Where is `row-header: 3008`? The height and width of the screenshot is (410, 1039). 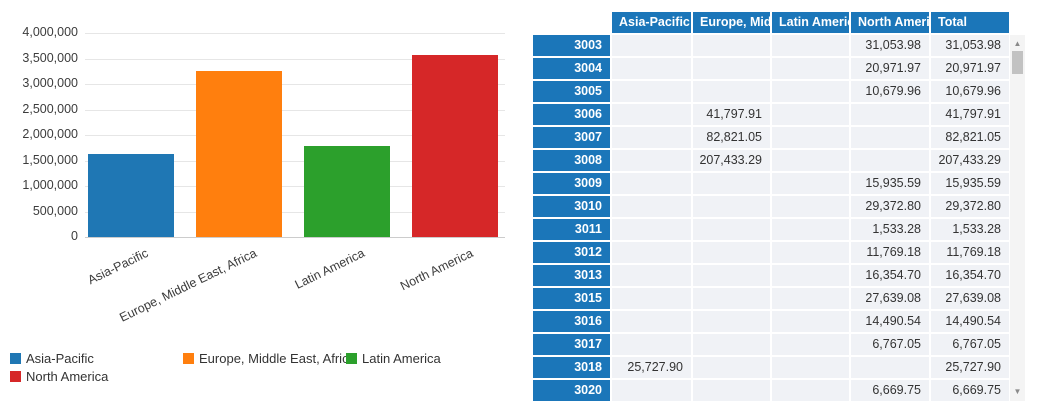 row-header: 3008 is located at coordinates (571, 160).